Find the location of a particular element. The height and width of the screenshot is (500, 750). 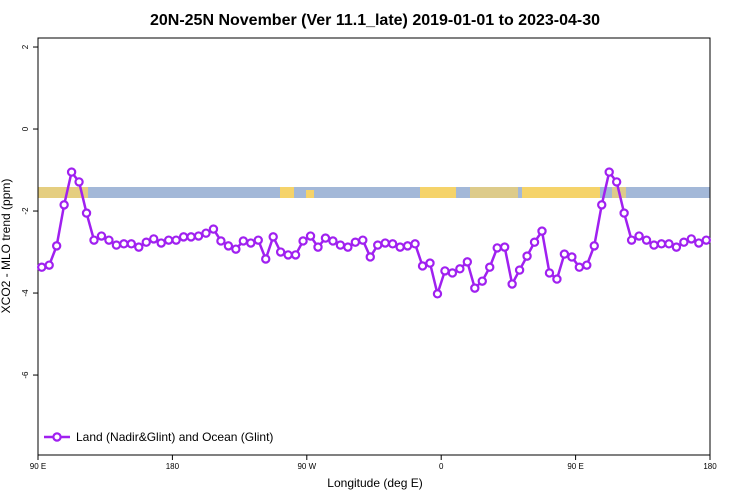

legend-label: Land (Nadir&Glint) and Ocean (Glint) is located at coordinates (174, 437).